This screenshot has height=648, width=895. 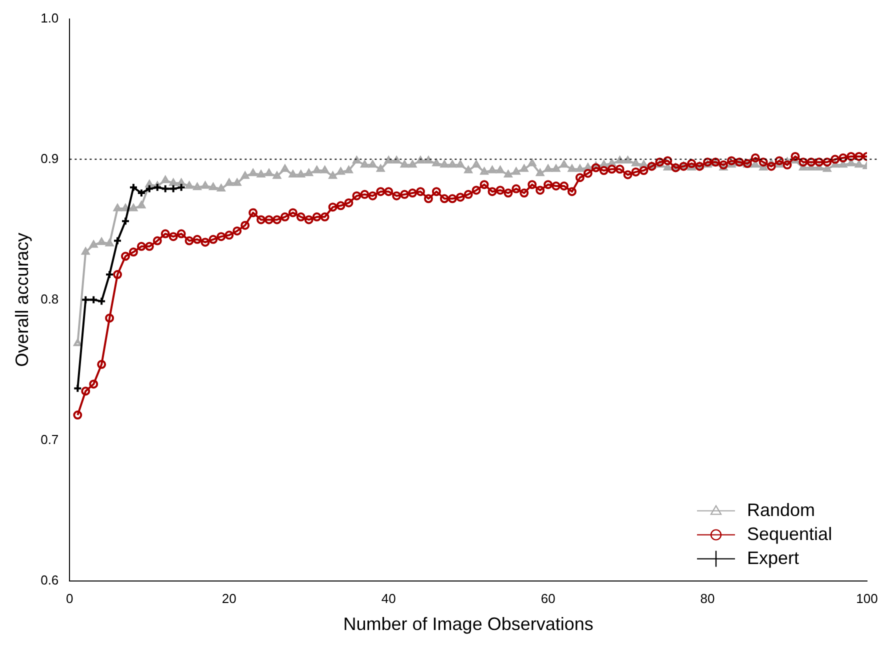 I want to click on y-tick-label: 0.8, so click(x=49, y=298).